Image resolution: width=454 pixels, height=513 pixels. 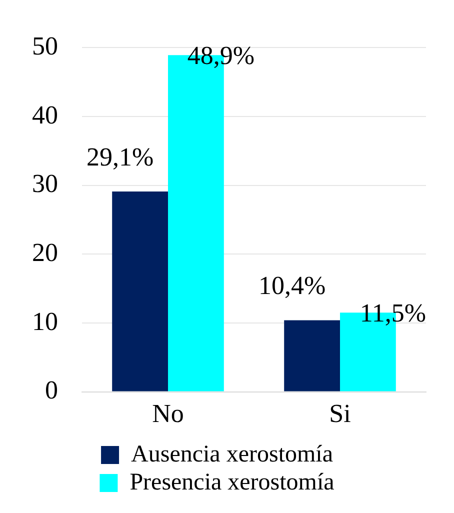 What do you see at coordinates (120, 157) in the screenshot?
I see `data-label: 29,1%` at bounding box center [120, 157].